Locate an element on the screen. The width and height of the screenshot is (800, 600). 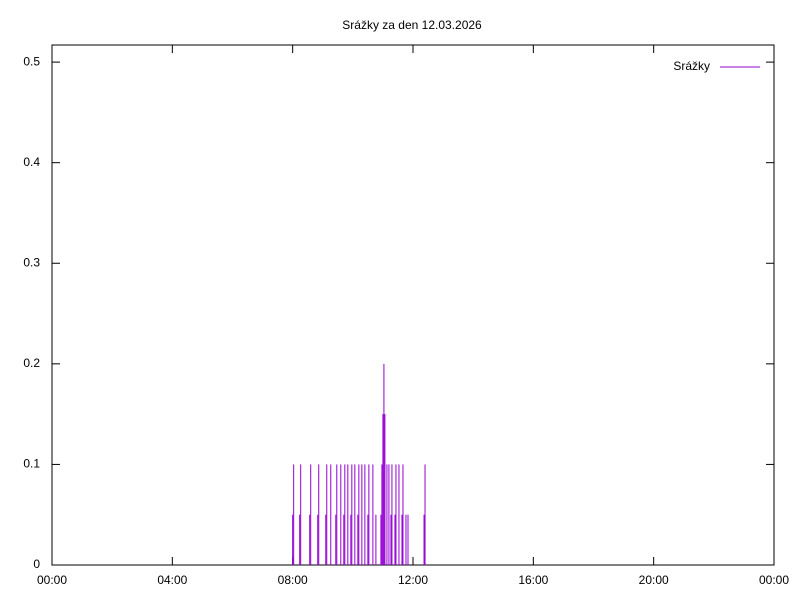
y-tick-label: 0.1 is located at coordinates (31, 464).